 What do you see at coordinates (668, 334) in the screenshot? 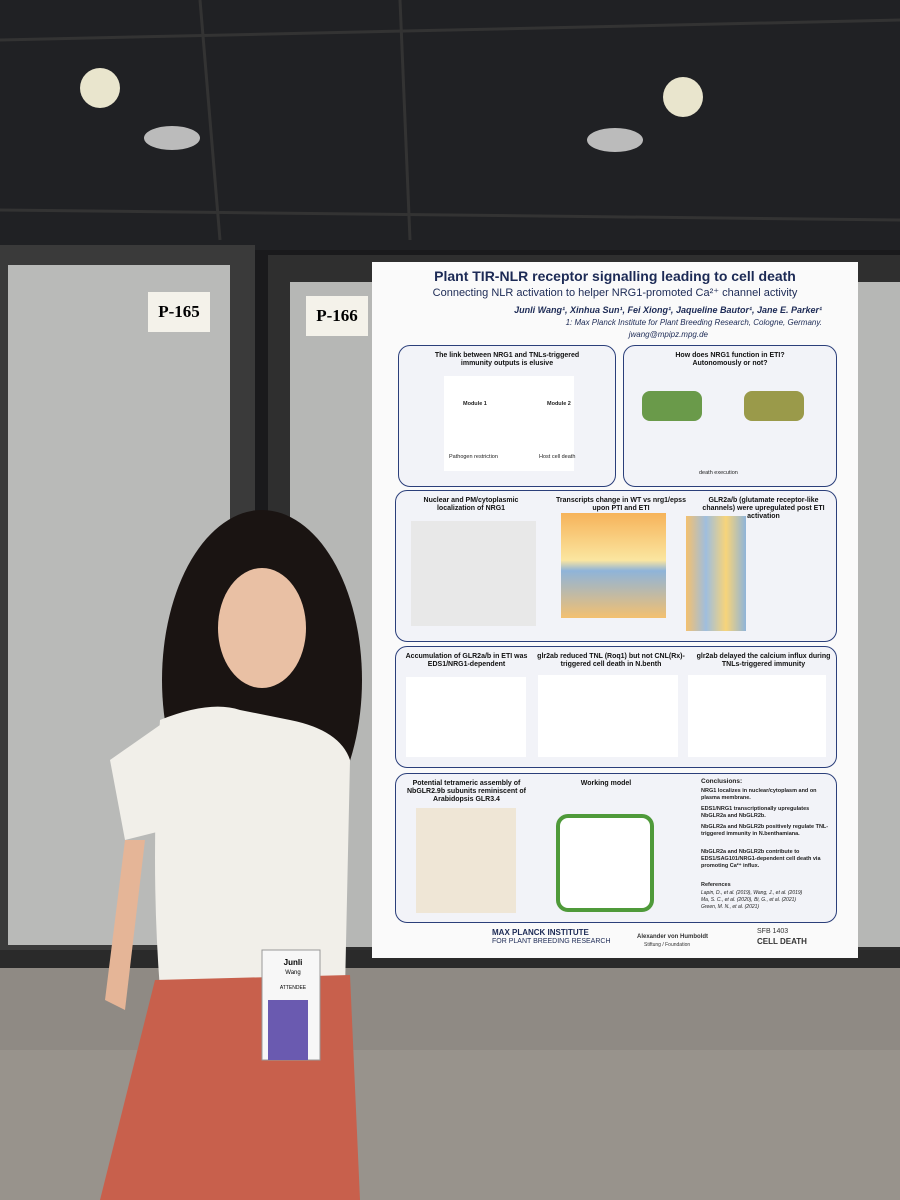
I see `email: jwang@mpipz.mpg.de` at bounding box center [668, 334].